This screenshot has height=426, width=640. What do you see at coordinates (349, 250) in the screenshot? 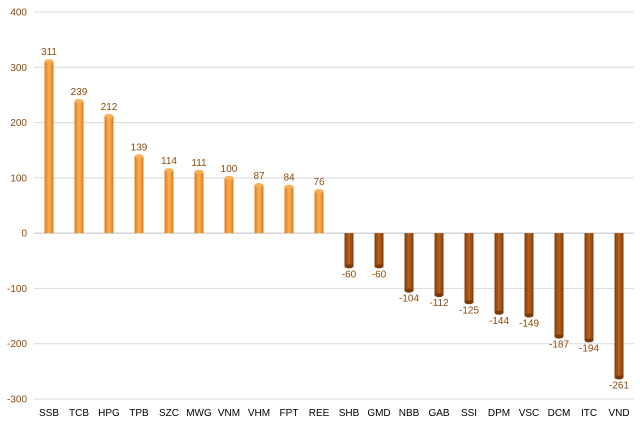
I see `bar-shb` at bounding box center [349, 250].